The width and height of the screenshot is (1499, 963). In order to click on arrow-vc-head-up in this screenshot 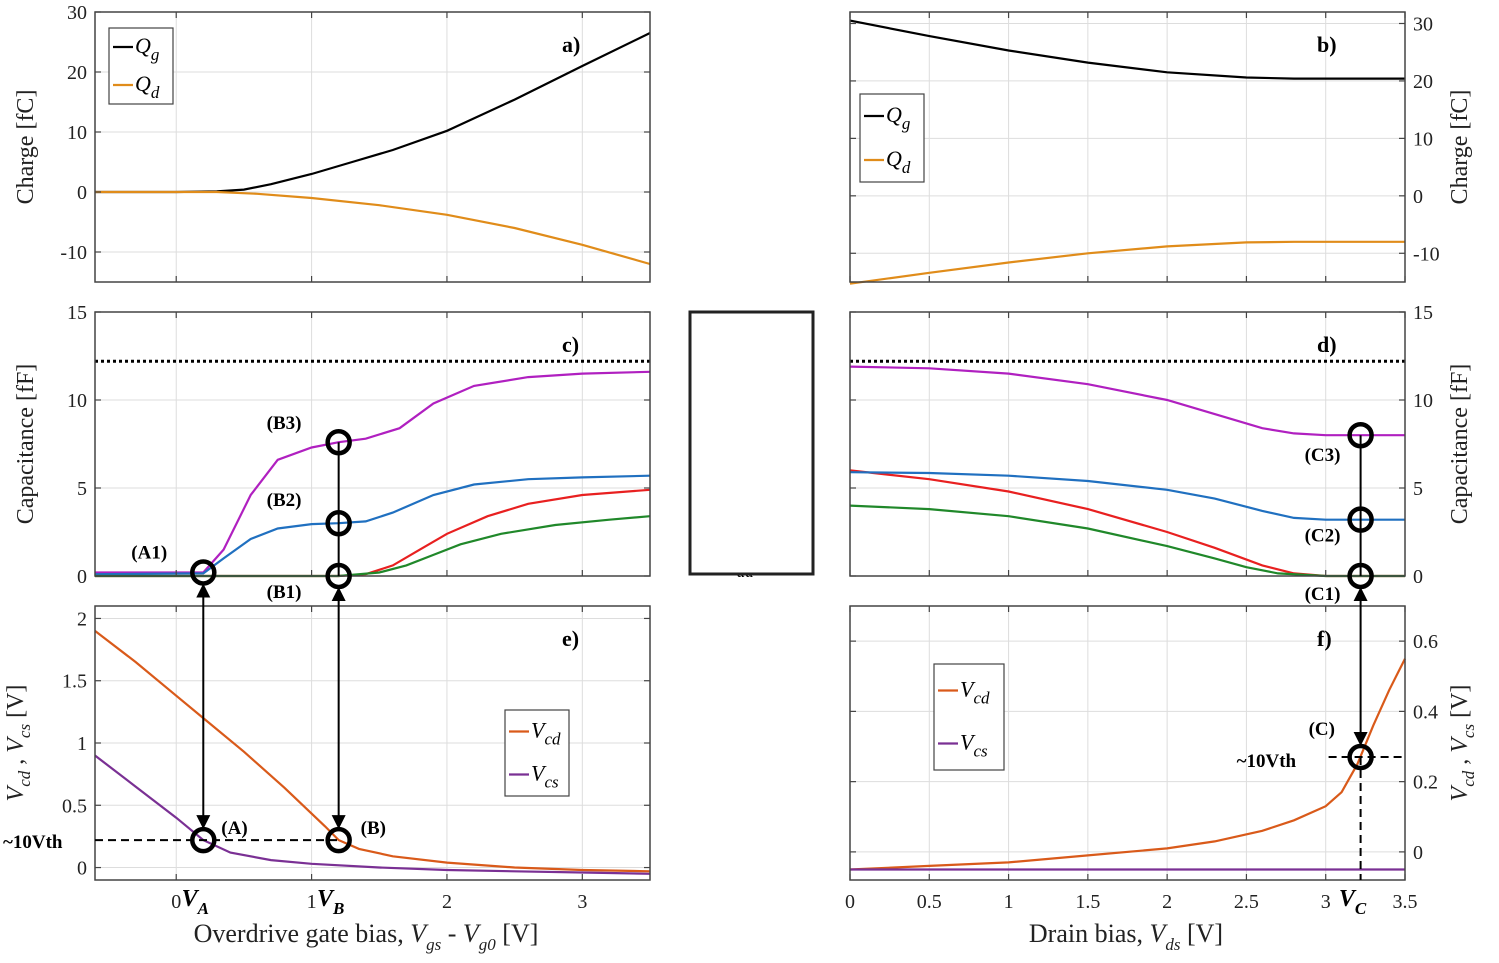, I will do `click(1360, 594)`.